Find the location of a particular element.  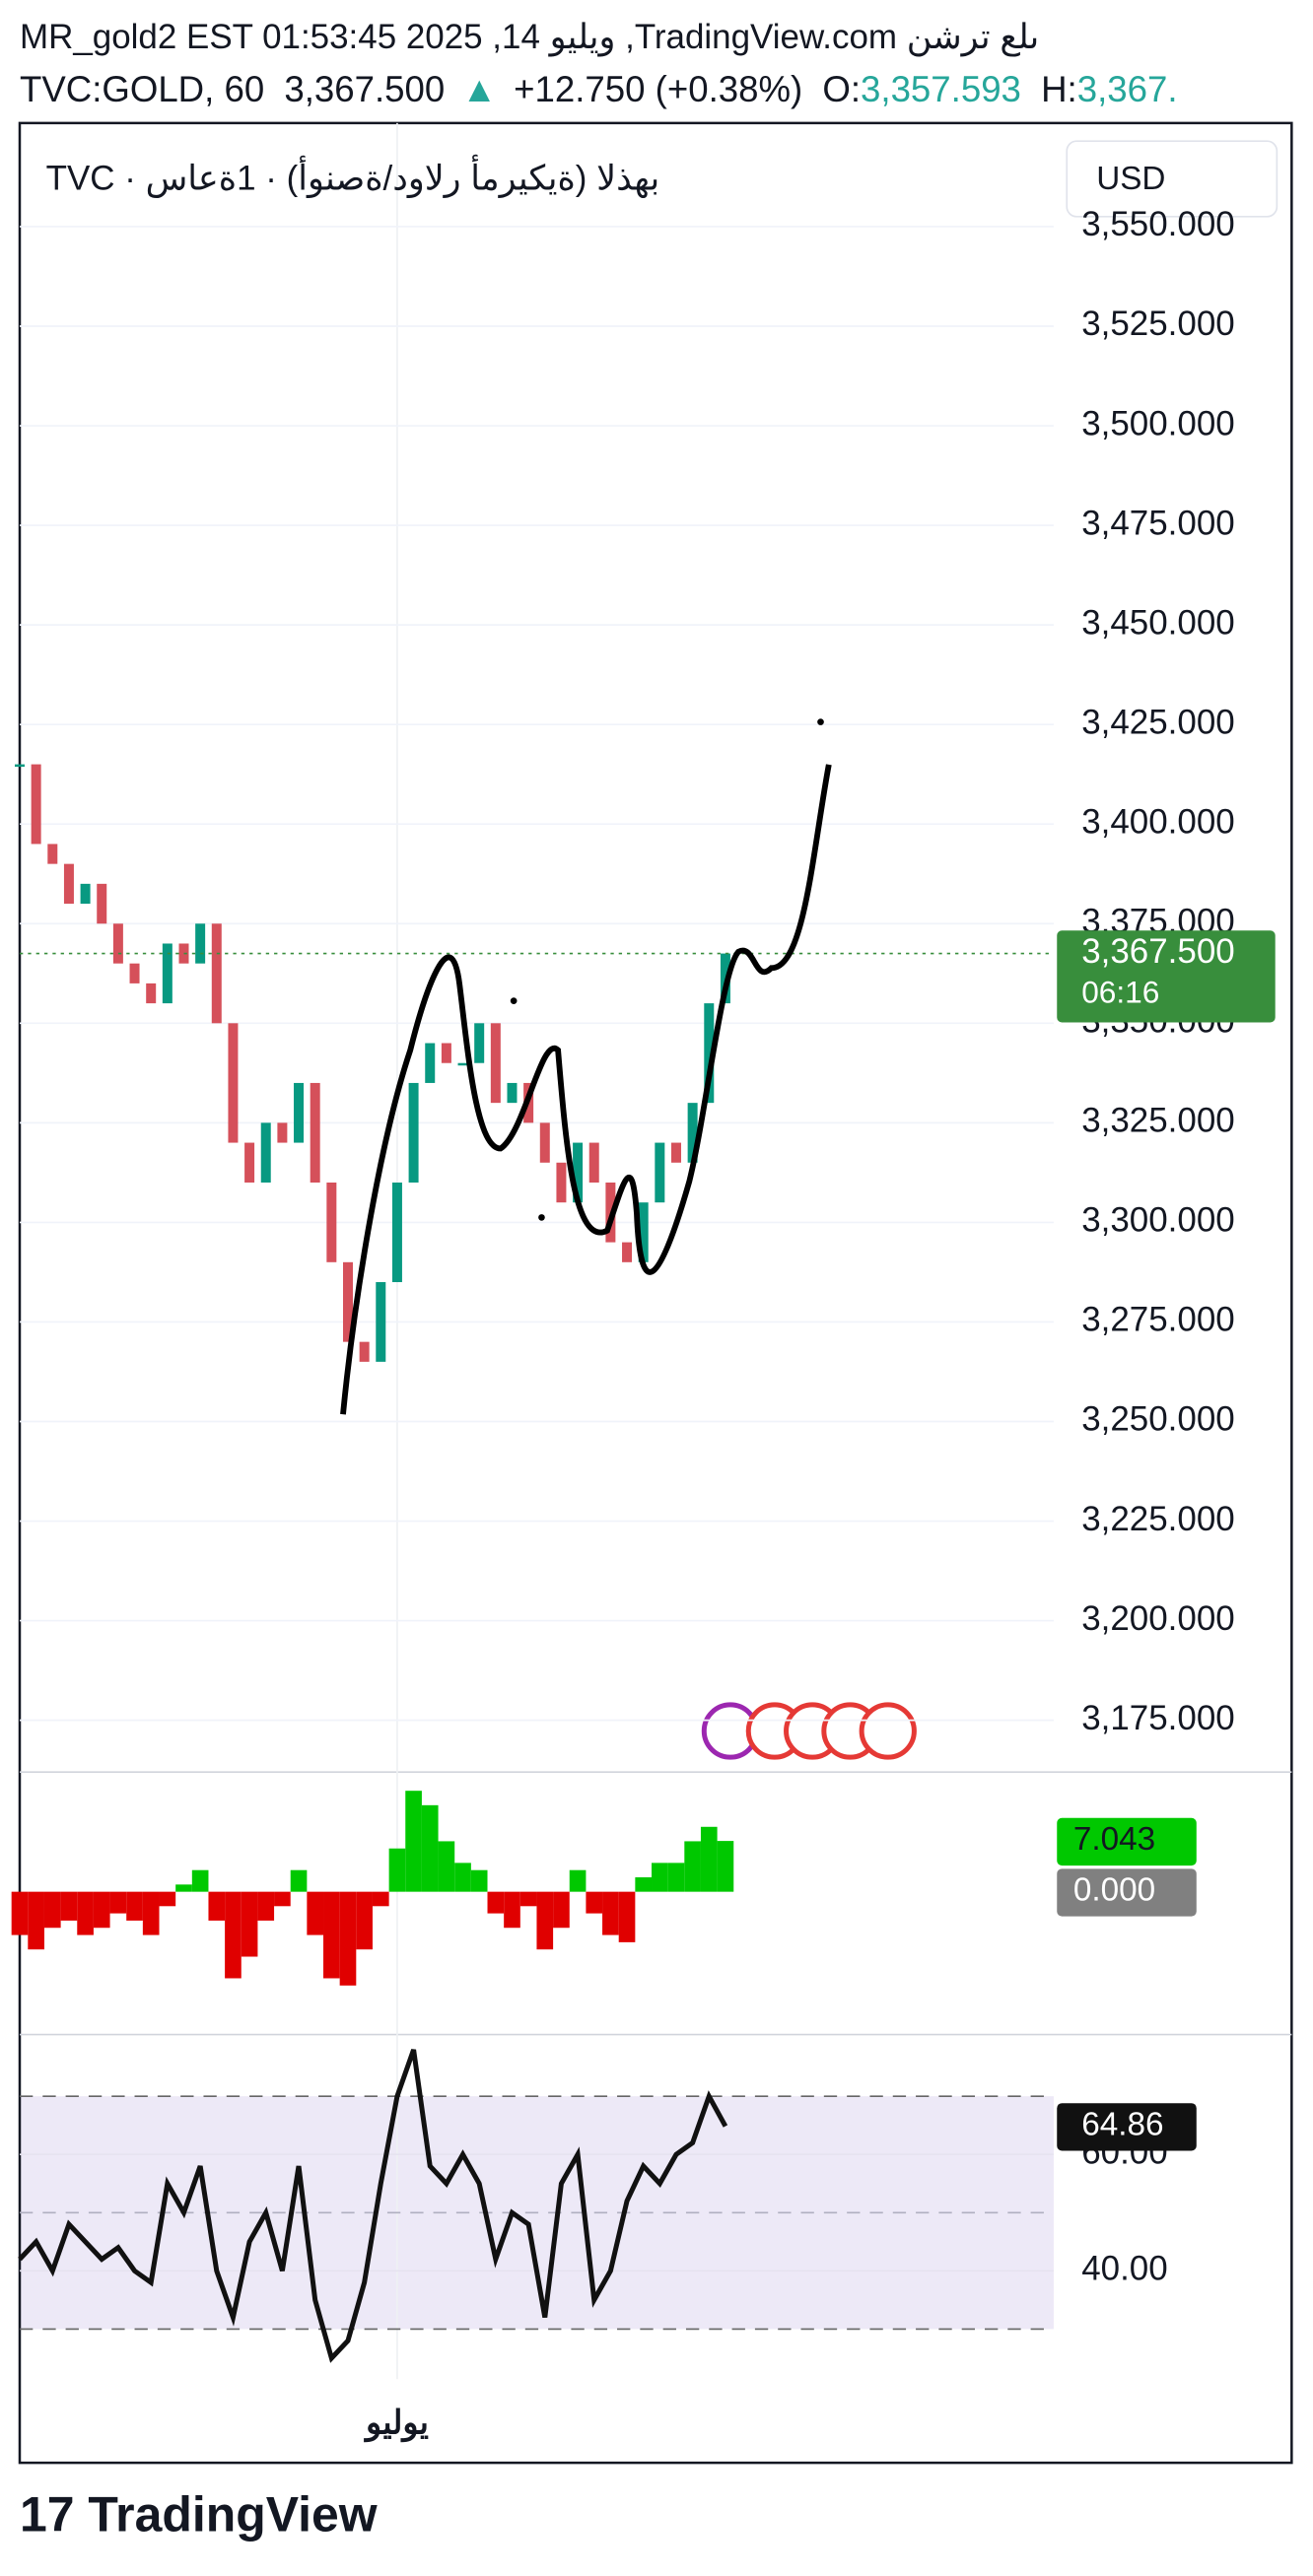

y-tick-label: 3,200.000 is located at coordinates (1158, 1618).